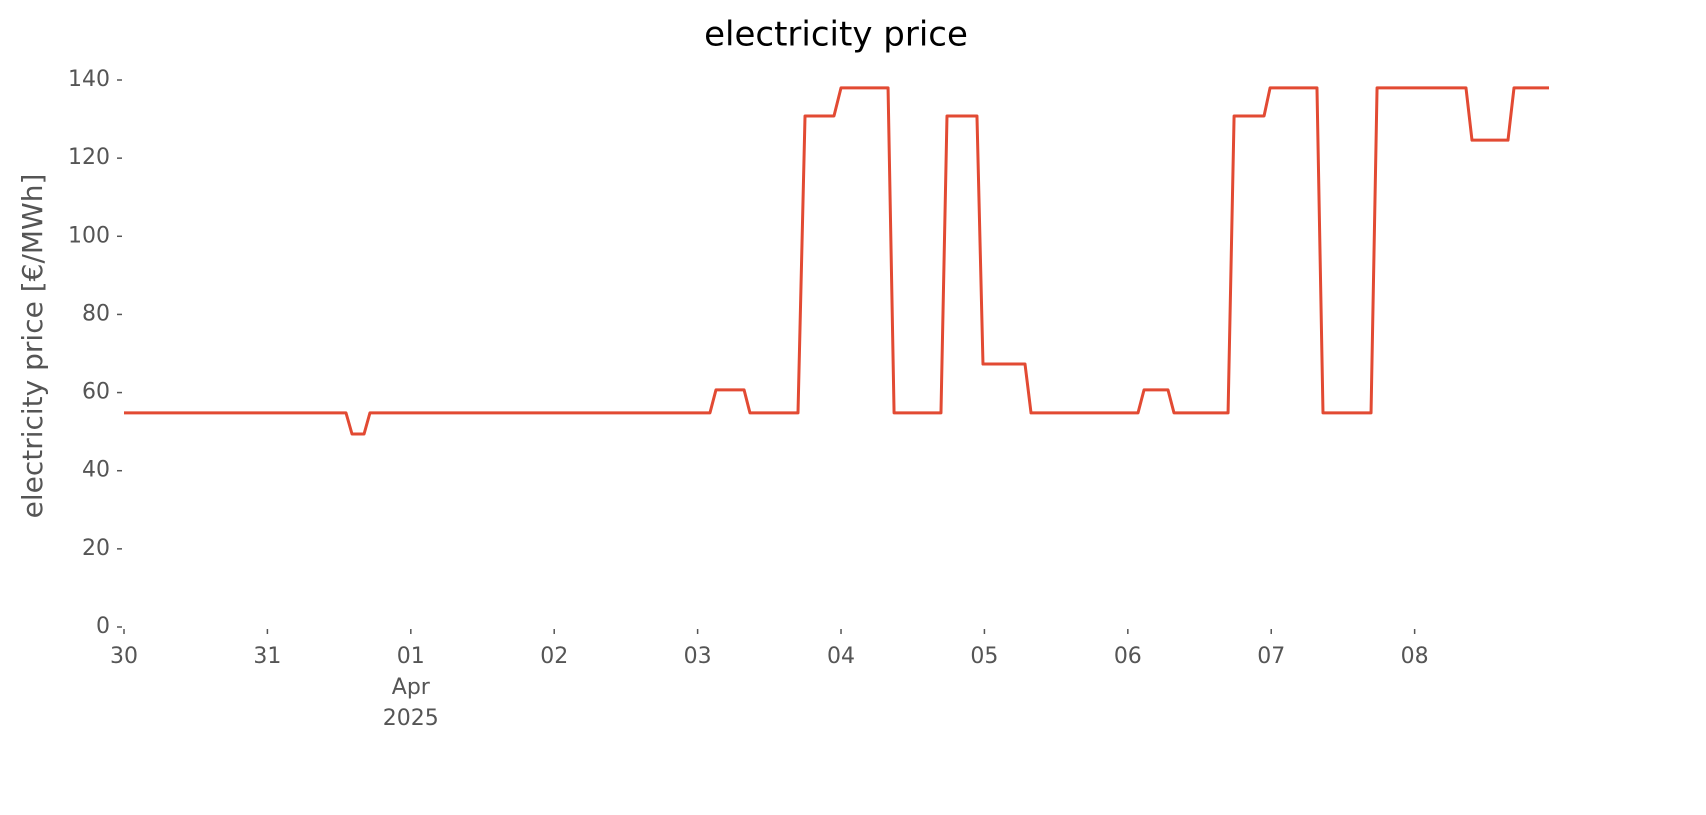 Image resolution: width=1706 pixels, height=815 pixels. I want to click on x-tick-label: 05, so click(984, 656).